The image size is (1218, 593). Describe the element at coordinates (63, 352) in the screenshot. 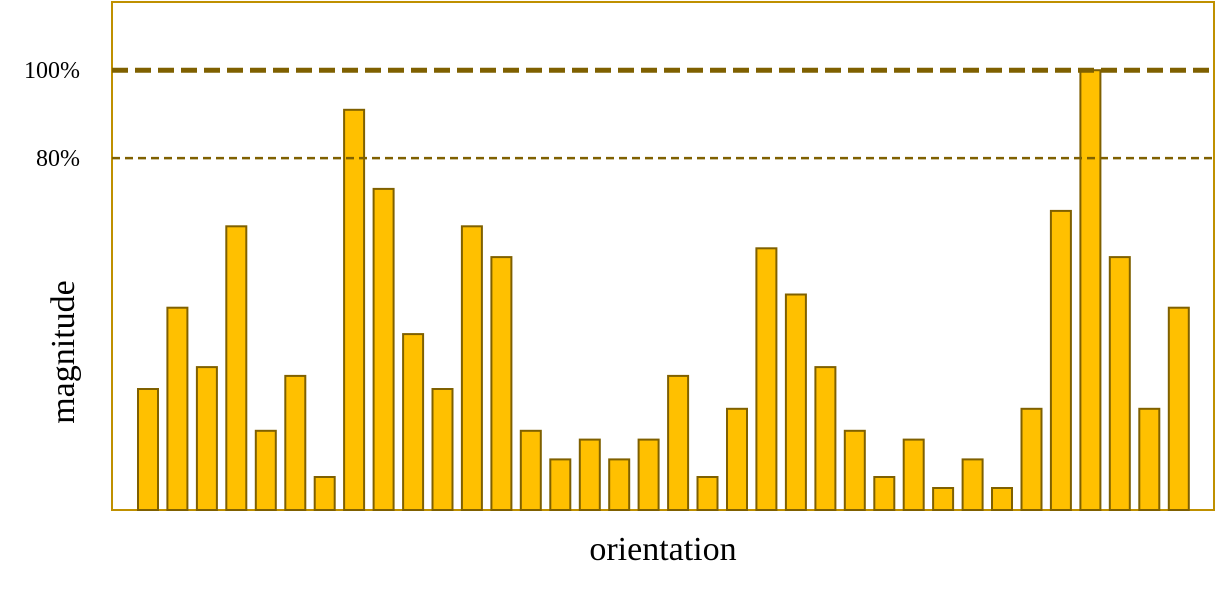

I see `y-axis-label: magnitude` at that location.